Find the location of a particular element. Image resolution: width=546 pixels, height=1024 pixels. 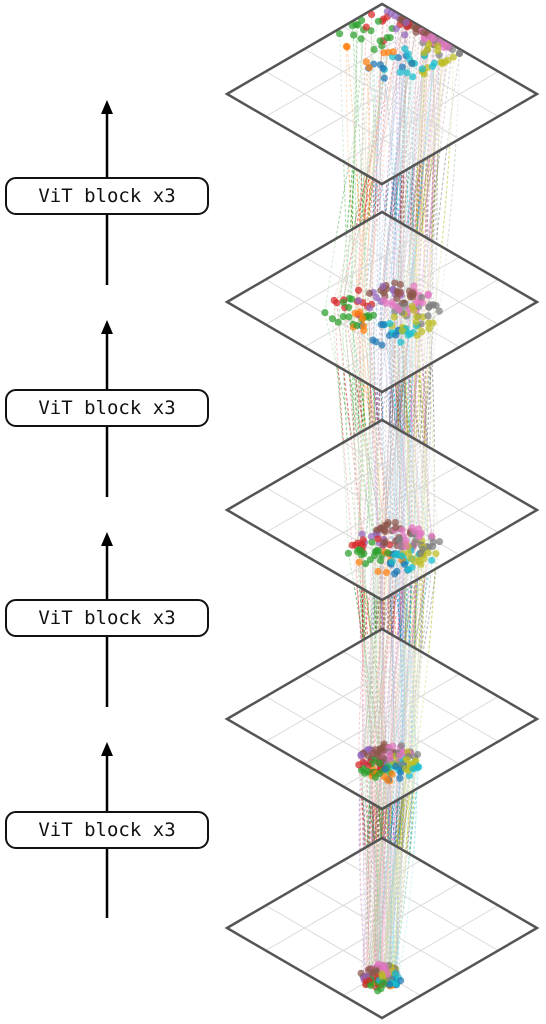

flow-arrows is located at coordinates (107, 509).